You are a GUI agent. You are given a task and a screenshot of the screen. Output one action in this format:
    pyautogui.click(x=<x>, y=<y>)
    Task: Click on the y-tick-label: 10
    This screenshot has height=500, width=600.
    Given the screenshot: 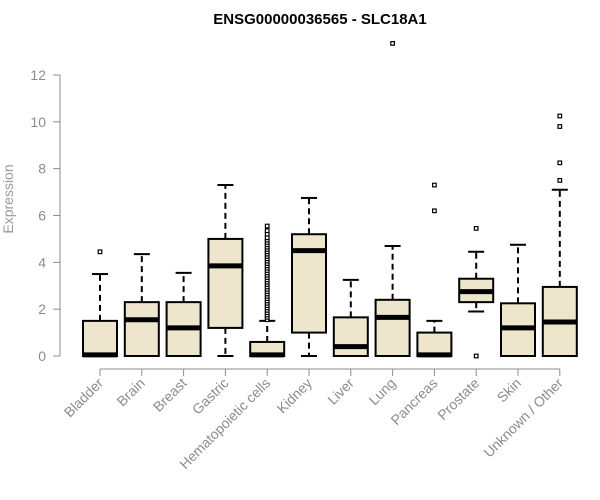 What is the action you would take?
    pyautogui.click(x=38, y=122)
    